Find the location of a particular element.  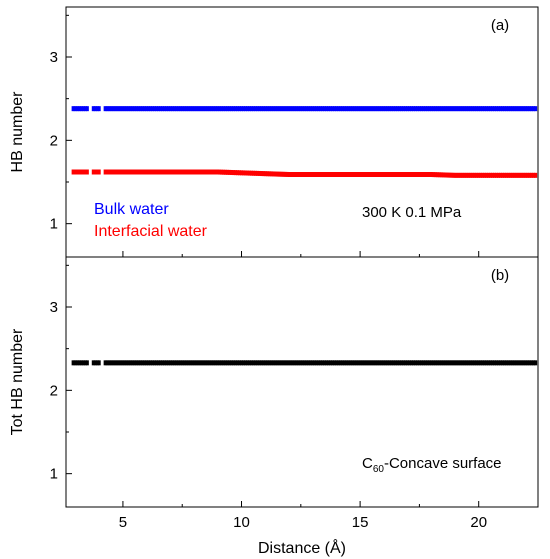

x-tick-label: 10 is located at coordinates (241, 522).